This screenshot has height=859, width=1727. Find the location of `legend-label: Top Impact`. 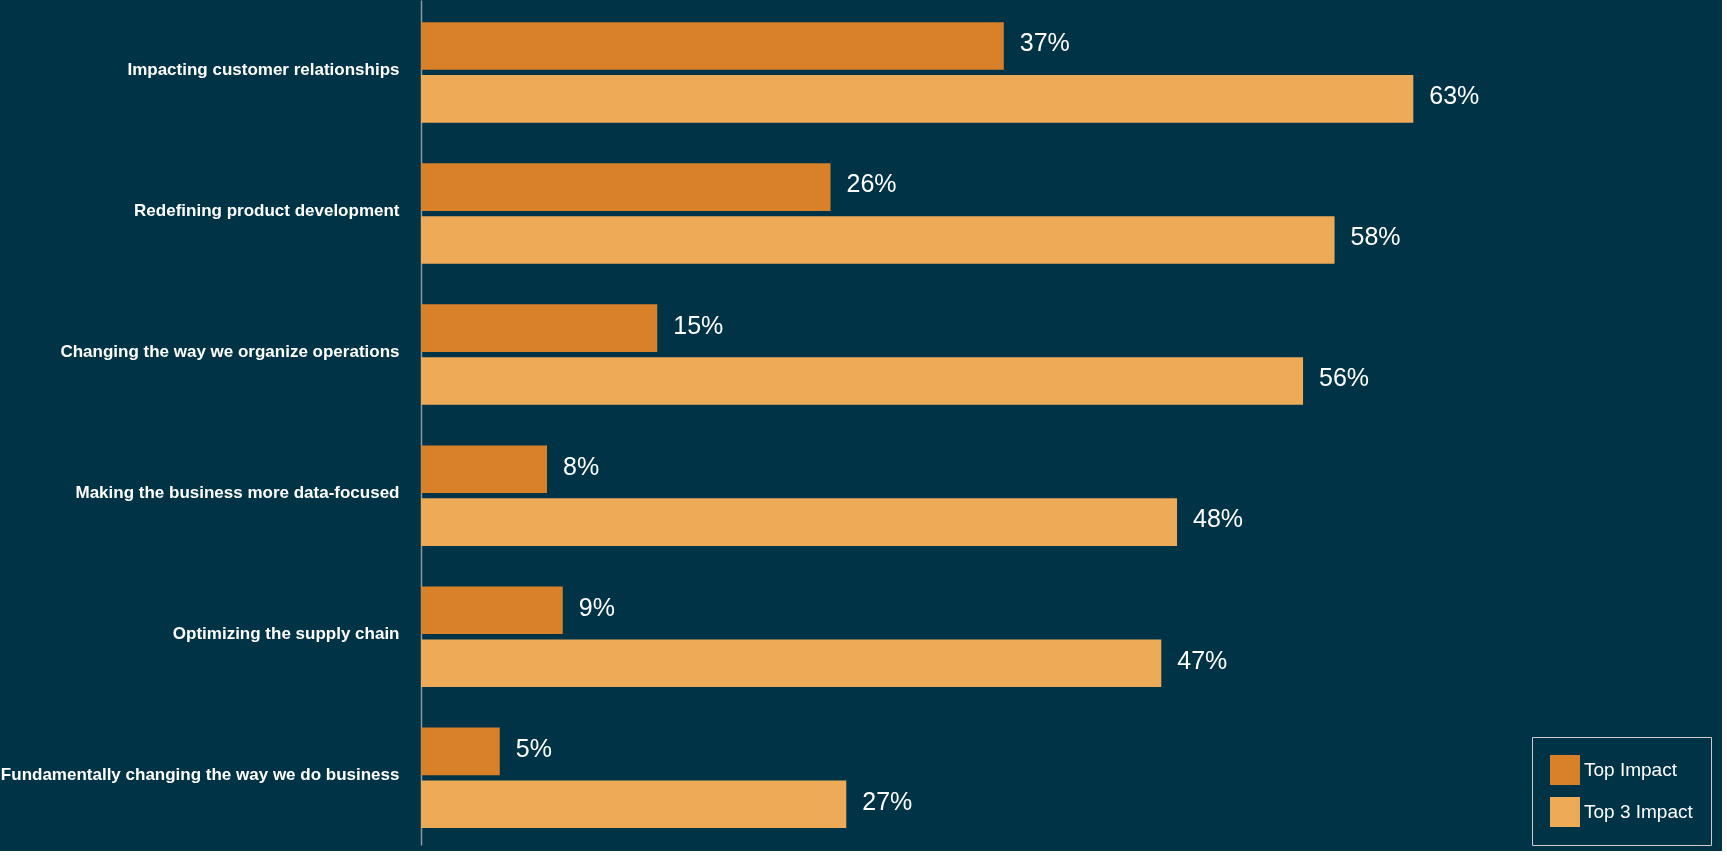

legend-label: Top Impact is located at coordinates (1631, 769).